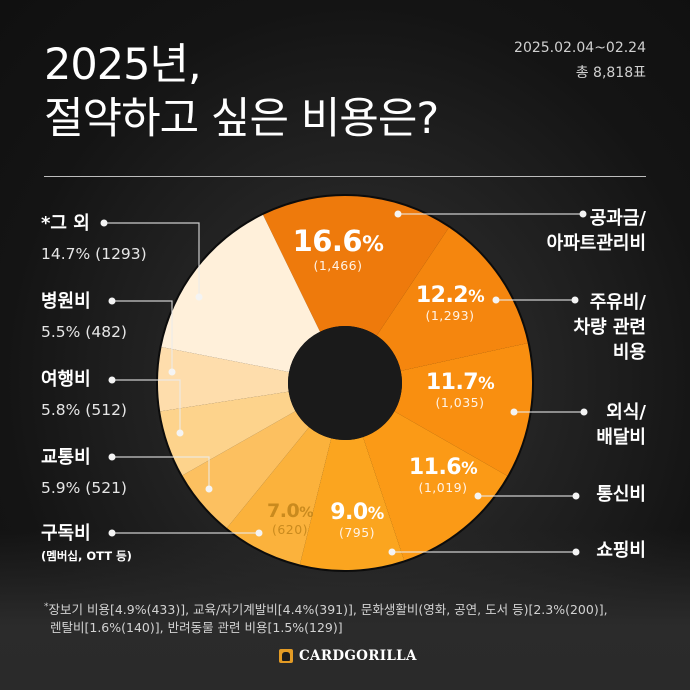 This screenshot has height=690, width=690. Describe the element at coordinates (580, 48) in the screenshot. I see `survey-period: 2025.02.04~02.24` at that location.